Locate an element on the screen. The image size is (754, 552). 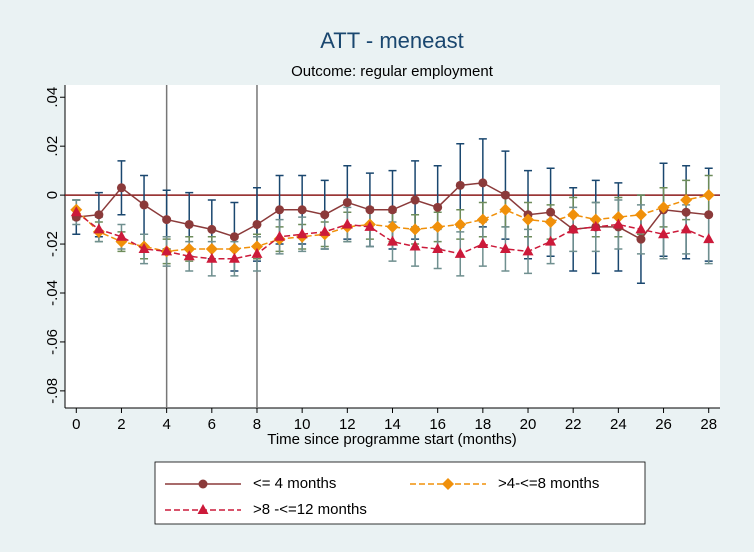
x-tick-label: 20 is located at coordinates (528, 424).